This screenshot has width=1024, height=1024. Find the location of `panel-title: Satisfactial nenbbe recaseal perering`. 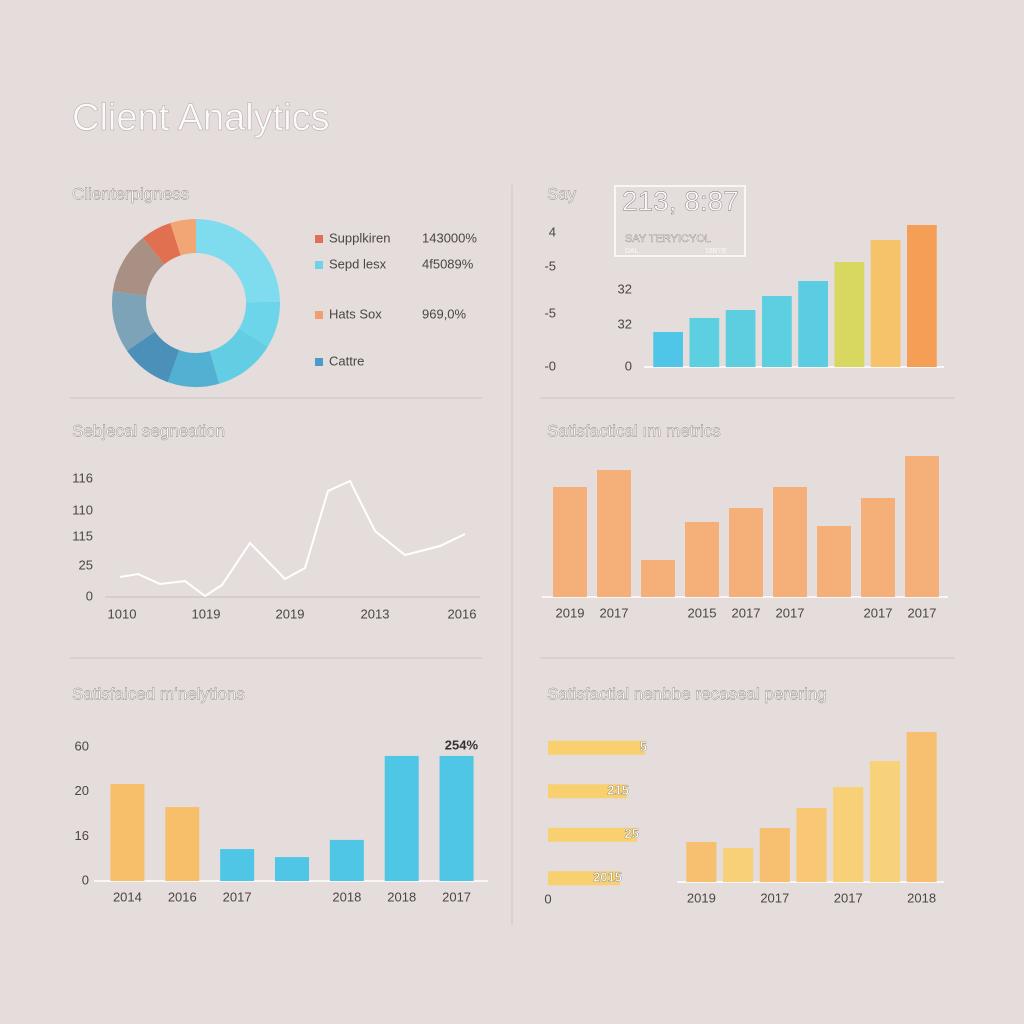

panel-title: Satisfactial nenbbe recaseal perering is located at coordinates (687, 693).